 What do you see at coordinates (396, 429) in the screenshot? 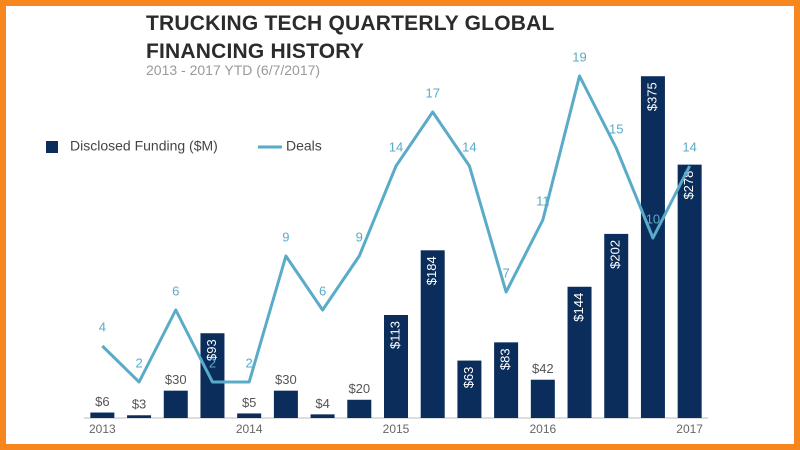
I see `x-tick-label: 2015` at bounding box center [396, 429].